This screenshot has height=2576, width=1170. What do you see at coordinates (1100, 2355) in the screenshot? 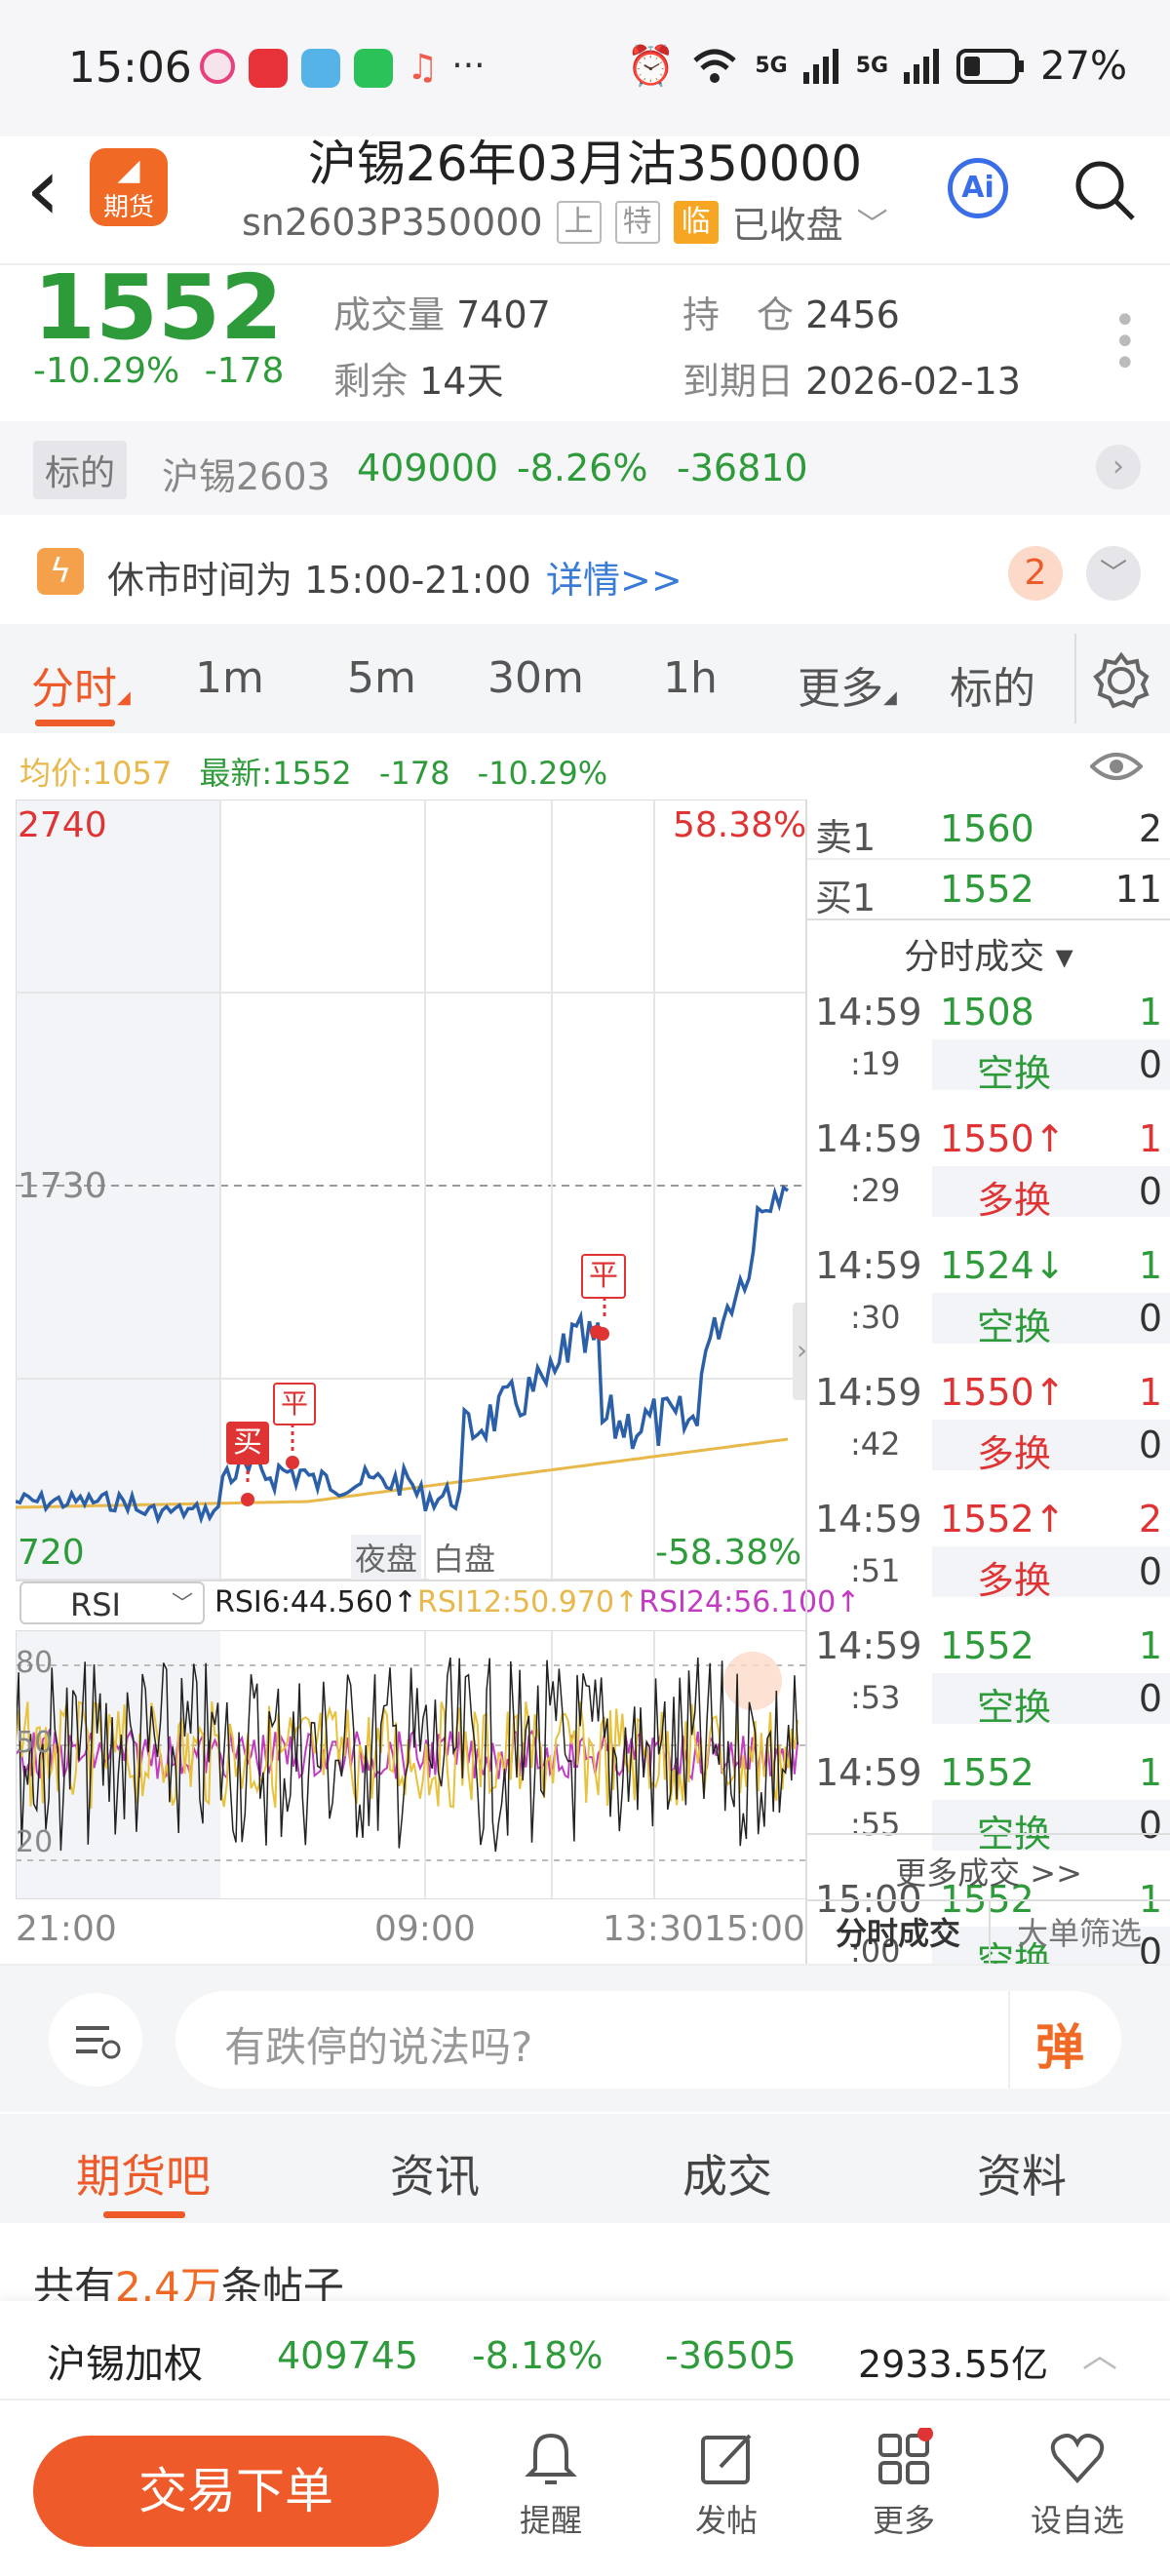
I see `chevron-up-icon: ︿` at bounding box center [1100, 2355].